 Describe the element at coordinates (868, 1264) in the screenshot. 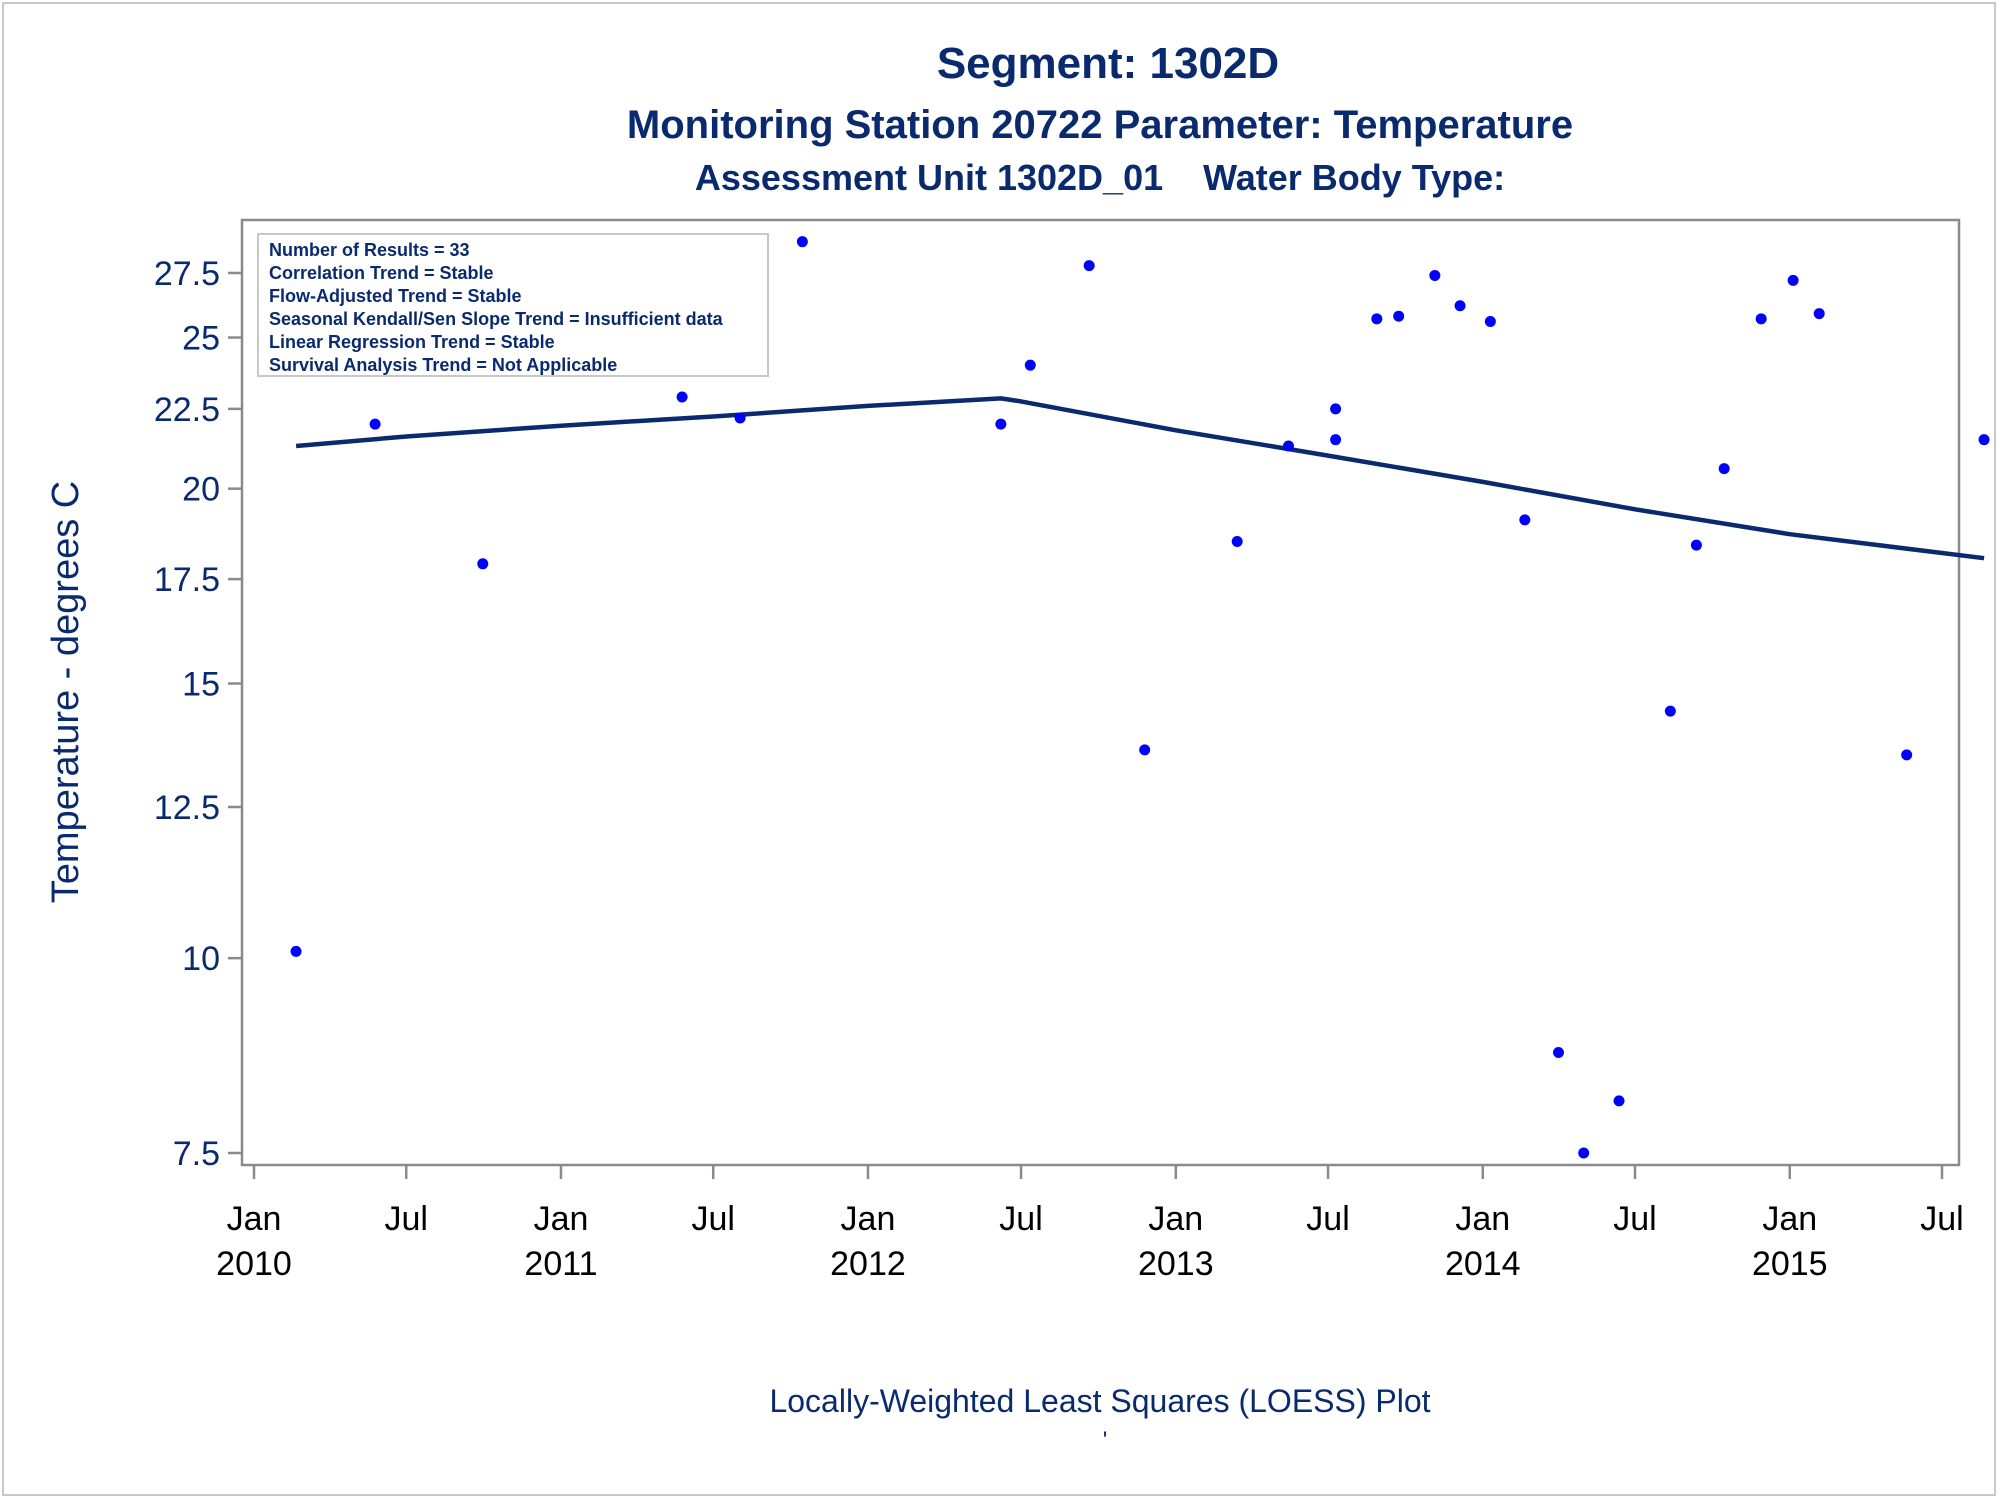

I see `x-tick-label-year: 2012` at that location.